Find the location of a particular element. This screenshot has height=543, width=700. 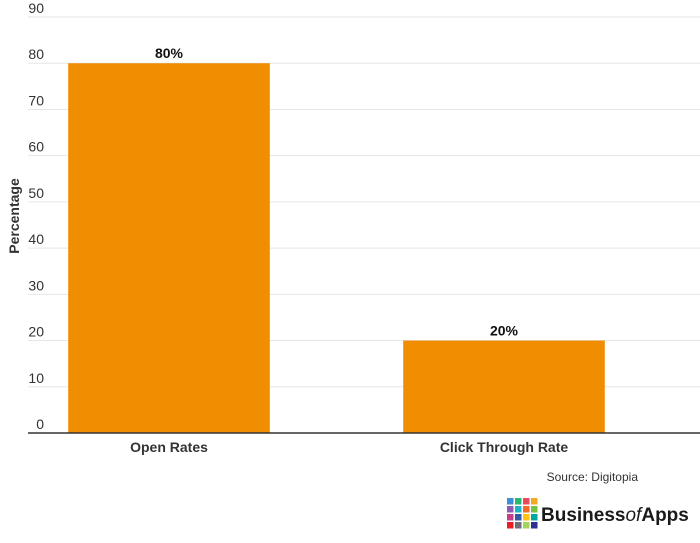

y-tick-label: 60 is located at coordinates (36, 147).